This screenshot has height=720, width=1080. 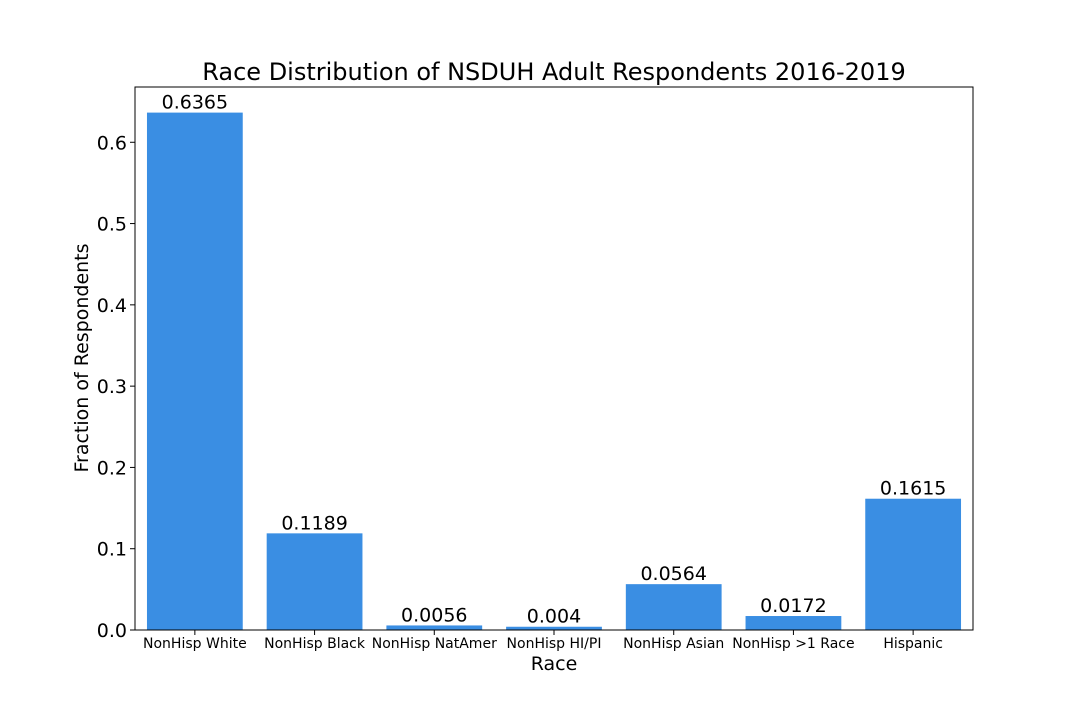 I want to click on y-tick-label: 0.5, so click(x=112, y=225).